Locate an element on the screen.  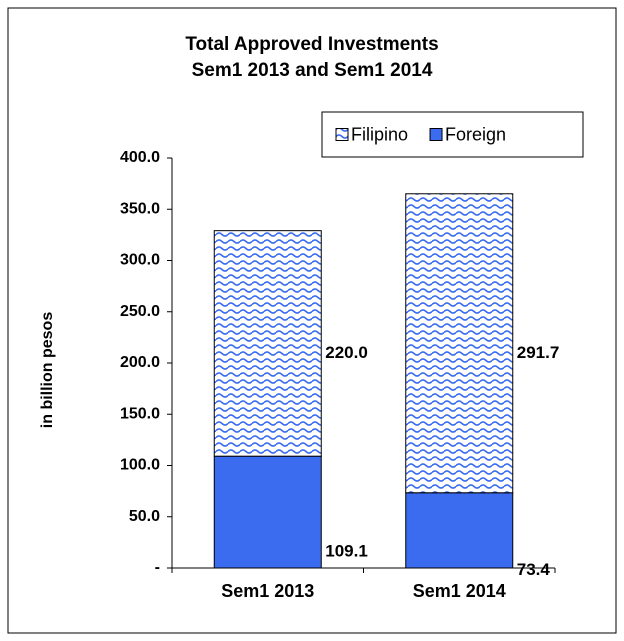
chart-title: Total Approved Investments is located at coordinates (311, 44).